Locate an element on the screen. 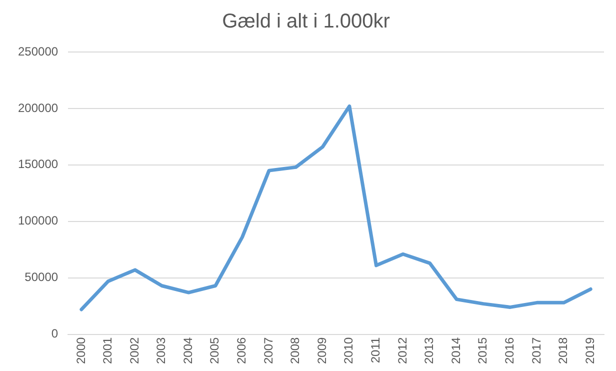 The image size is (616, 371). x-tick-label: 2008 is located at coordinates (295, 350).